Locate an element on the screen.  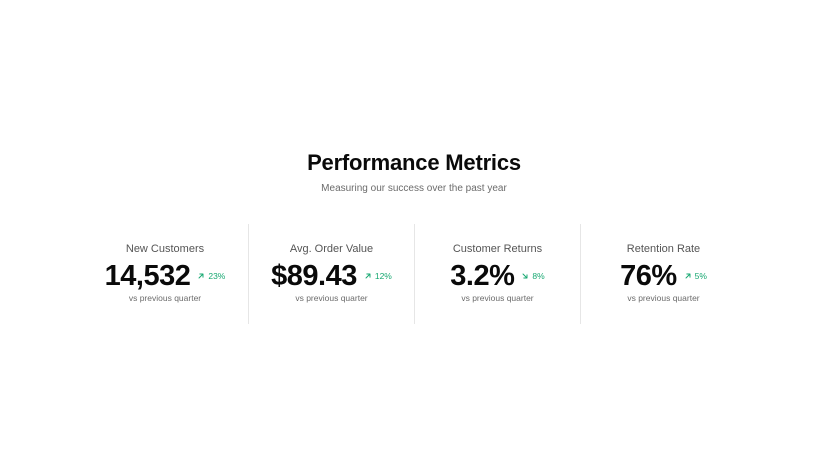
metric-value: 3.2% is located at coordinates (482, 276).